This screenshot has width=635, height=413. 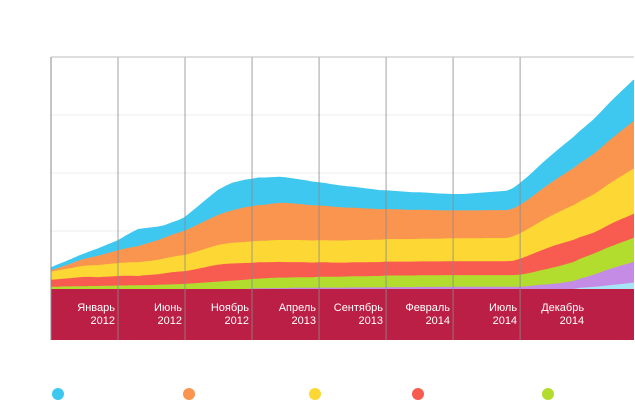 What do you see at coordinates (168, 308) in the screenshot?
I see `x-tick-label-month: Июнь` at bounding box center [168, 308].